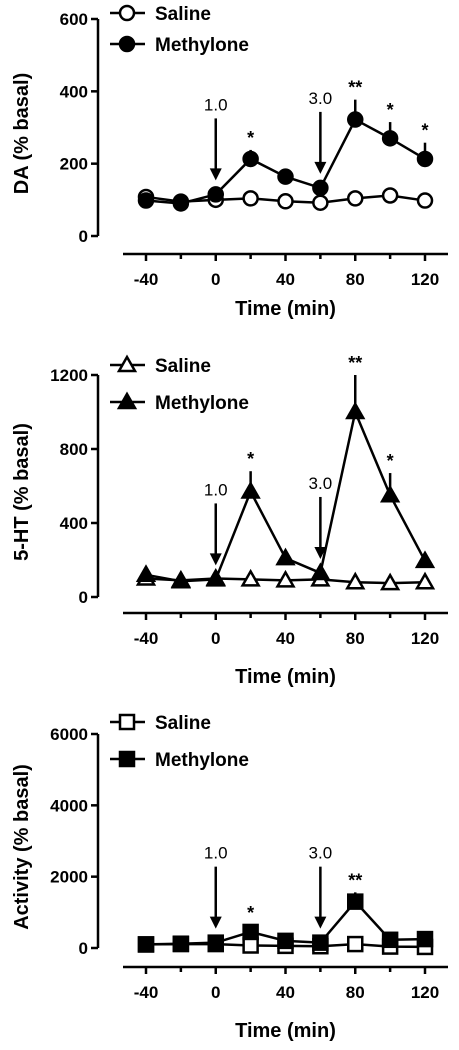  What do you see at coordinates (285, 161) in the screenshot?
I see `series-line` at bounding box center [285, 161].